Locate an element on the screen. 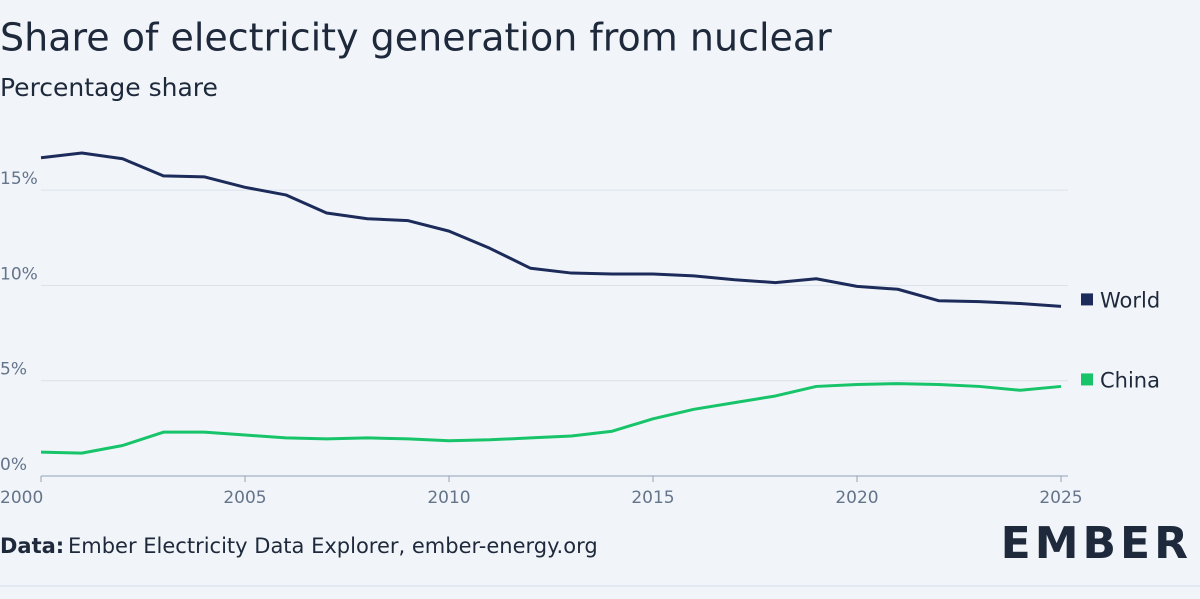  legend-label: China is located at coordinates (1130, 380).